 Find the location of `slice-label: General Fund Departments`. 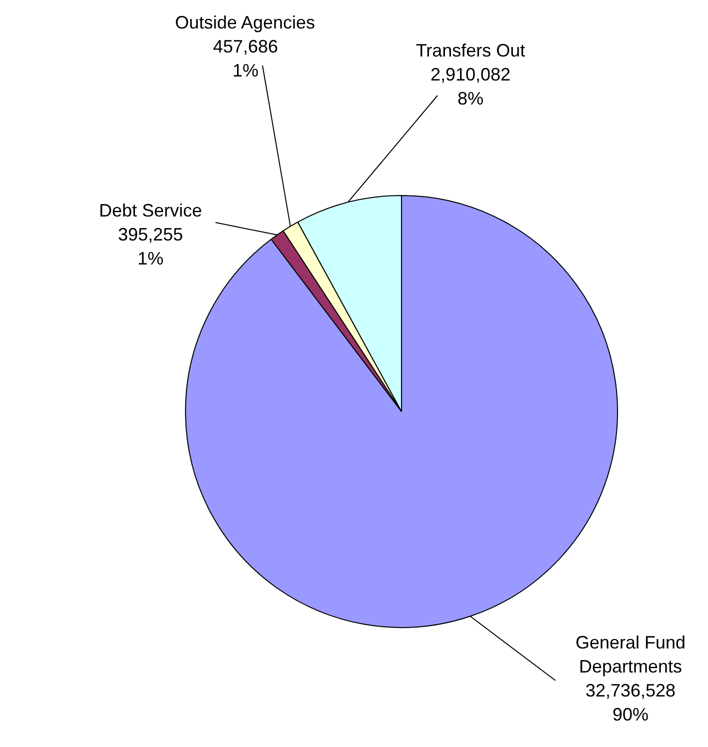

slice-label: General Fund Departments is located at coordinates (630, 654).